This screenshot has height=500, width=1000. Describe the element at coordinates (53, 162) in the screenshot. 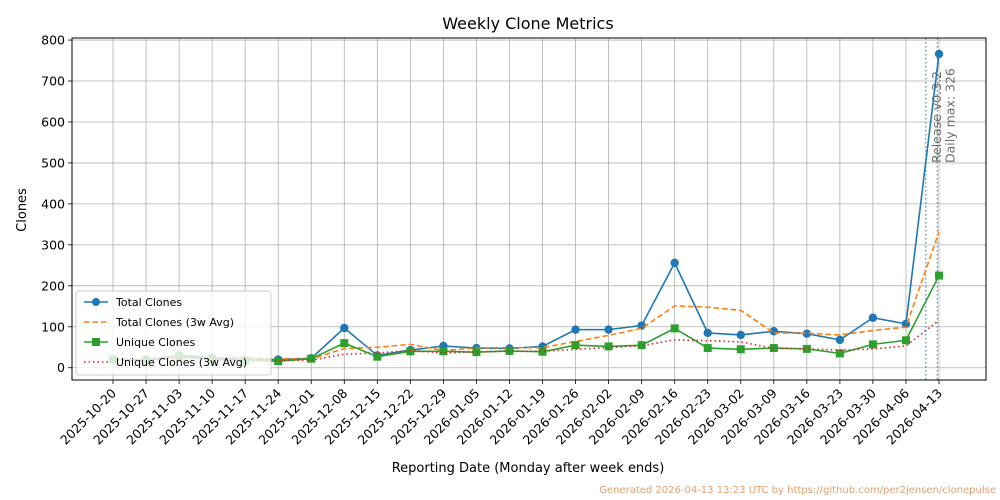

I see `y-tick-label: 500` at that location.